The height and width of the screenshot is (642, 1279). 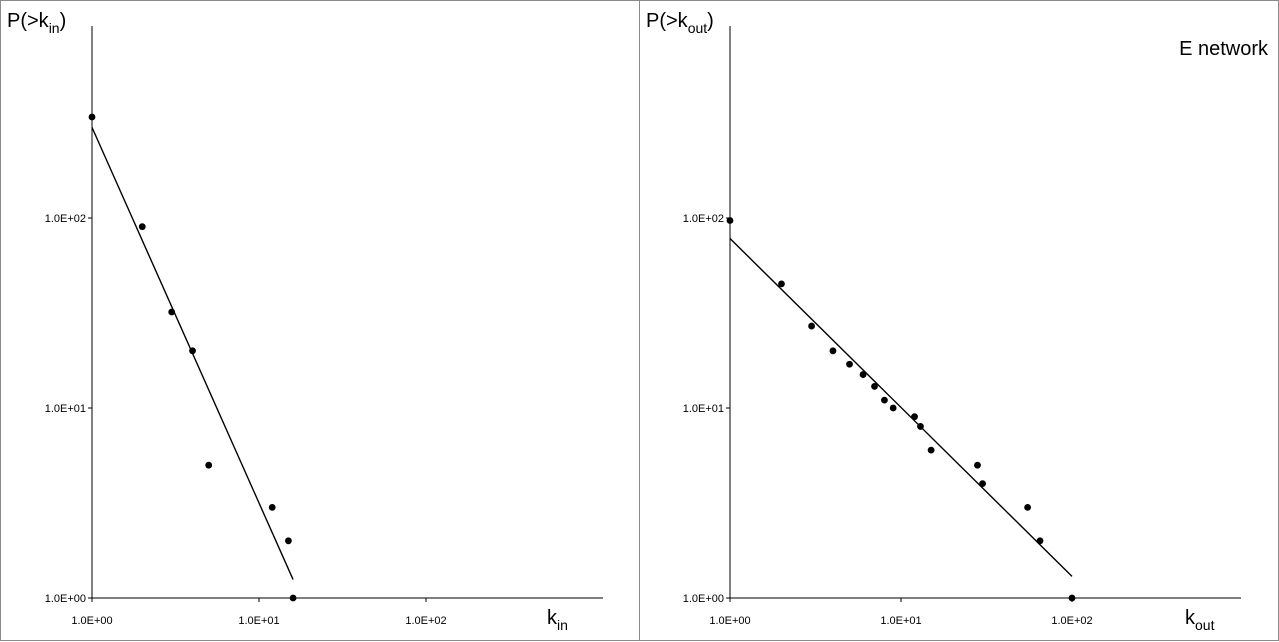 What do you see at coordinates (1224, 49) in the screenshot?
I see `chart-annotation: E network` at bounding box center [1224, 49].